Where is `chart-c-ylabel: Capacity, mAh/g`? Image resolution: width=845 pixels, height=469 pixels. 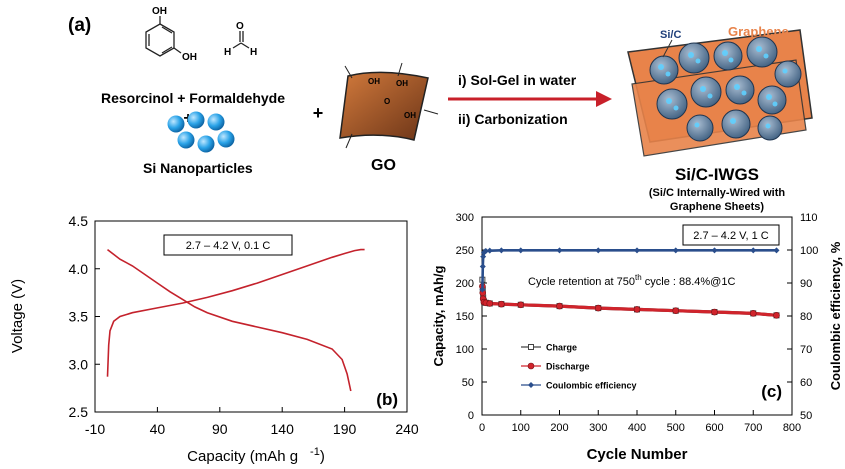 chart-c-ylabel: Capacity, mAh/g is located at coordinates (438, 315).